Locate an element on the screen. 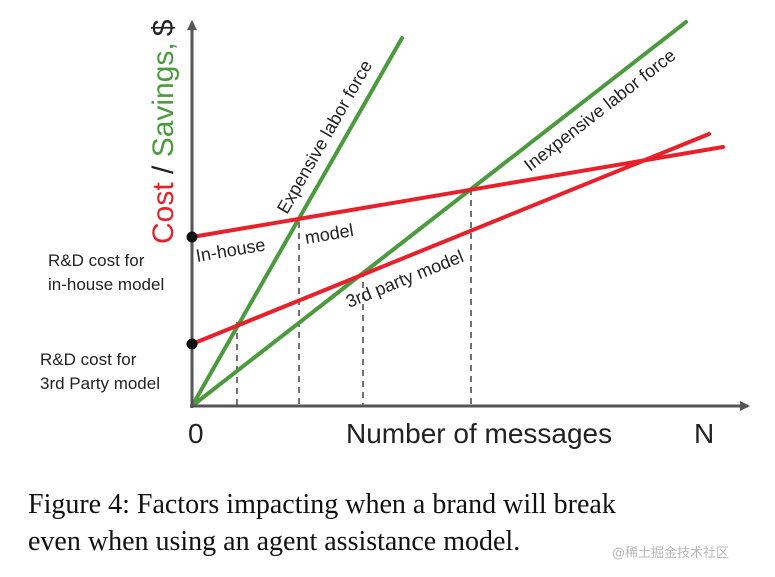 This screenshot has height=577, width=775. rd-inhouse-label: R&D cost for in-house model is located at coordinates (106, 272).